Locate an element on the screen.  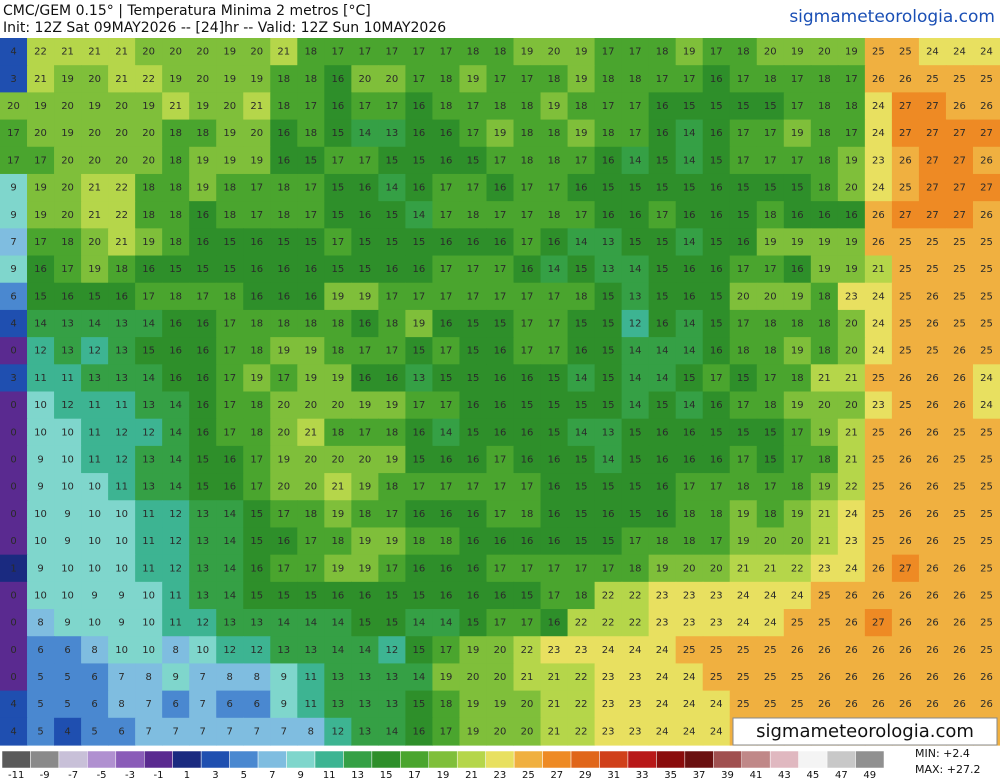
cell-value: 24 is located at coordinates (689, 704).